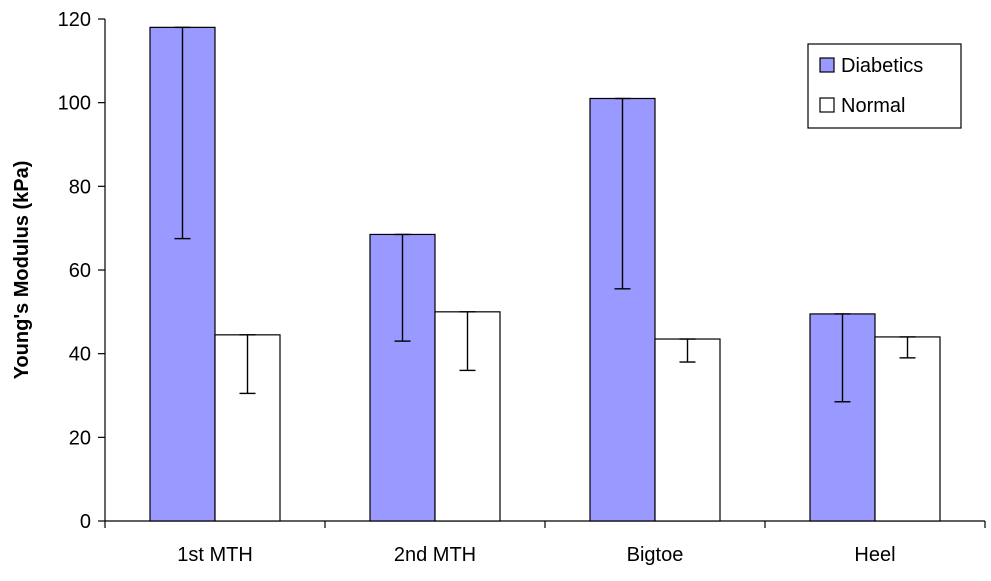 This screenshot has height=581, width=991. What do you see at coordinates (874, 555) in the screenshot?
I see `x-category-label: Heel` at bounding box center [874, 555].